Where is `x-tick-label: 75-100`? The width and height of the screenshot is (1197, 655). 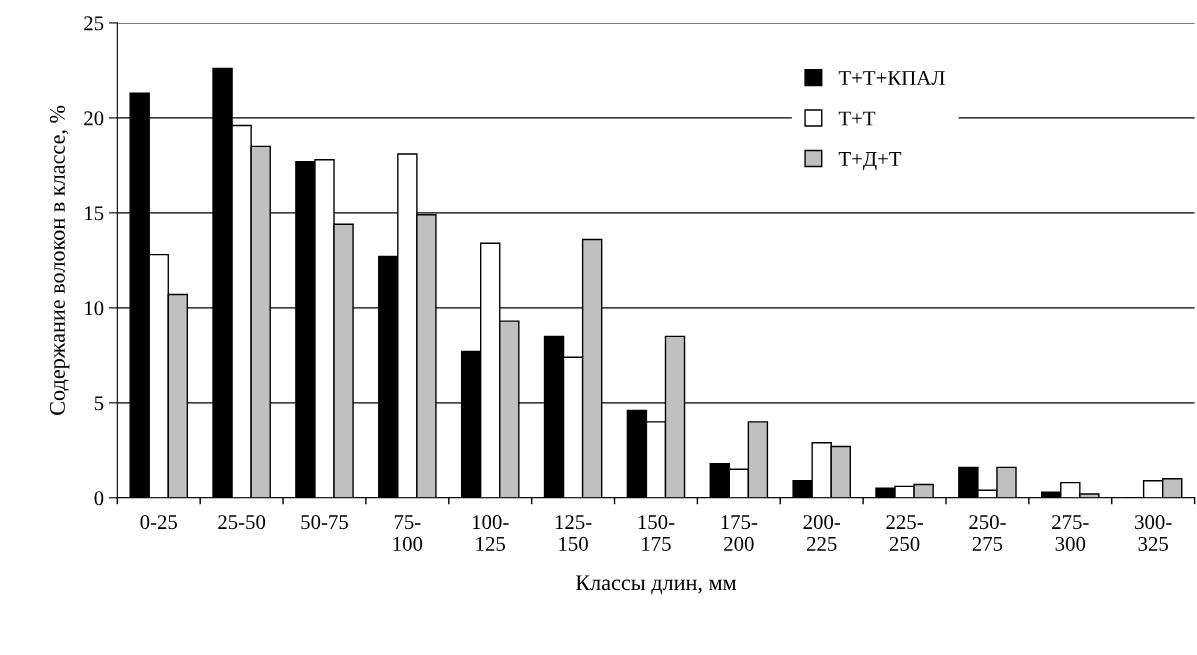
x-tick-label: 75-100 is located at coordinates (408, 533).